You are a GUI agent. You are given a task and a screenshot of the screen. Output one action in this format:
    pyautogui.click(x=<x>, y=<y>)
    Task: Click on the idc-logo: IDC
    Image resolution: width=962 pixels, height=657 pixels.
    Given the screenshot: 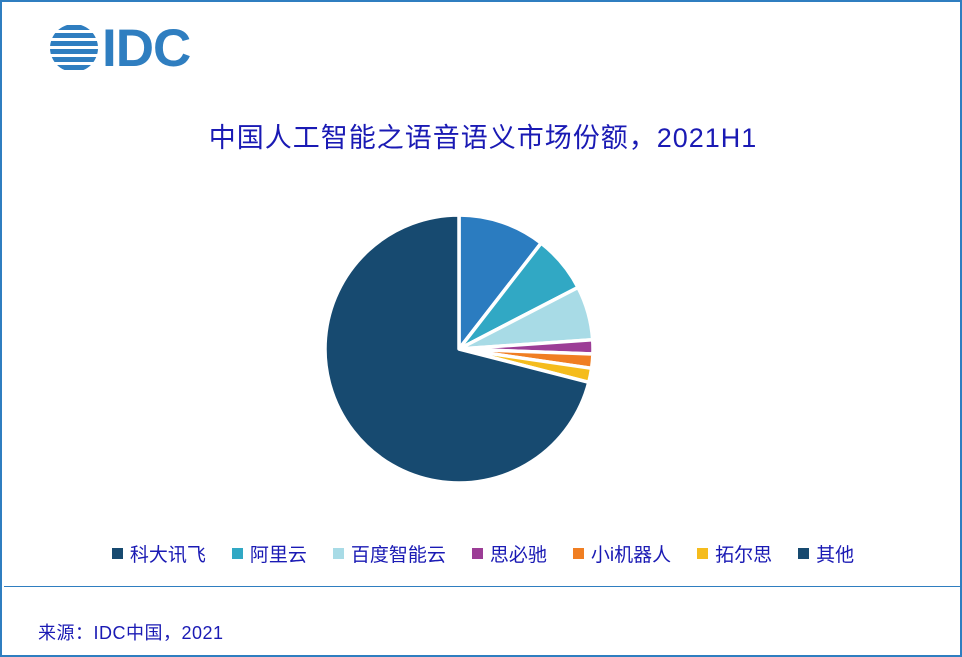 What is the action you would take?
    pyautogui.click(x=119, y=48)
    